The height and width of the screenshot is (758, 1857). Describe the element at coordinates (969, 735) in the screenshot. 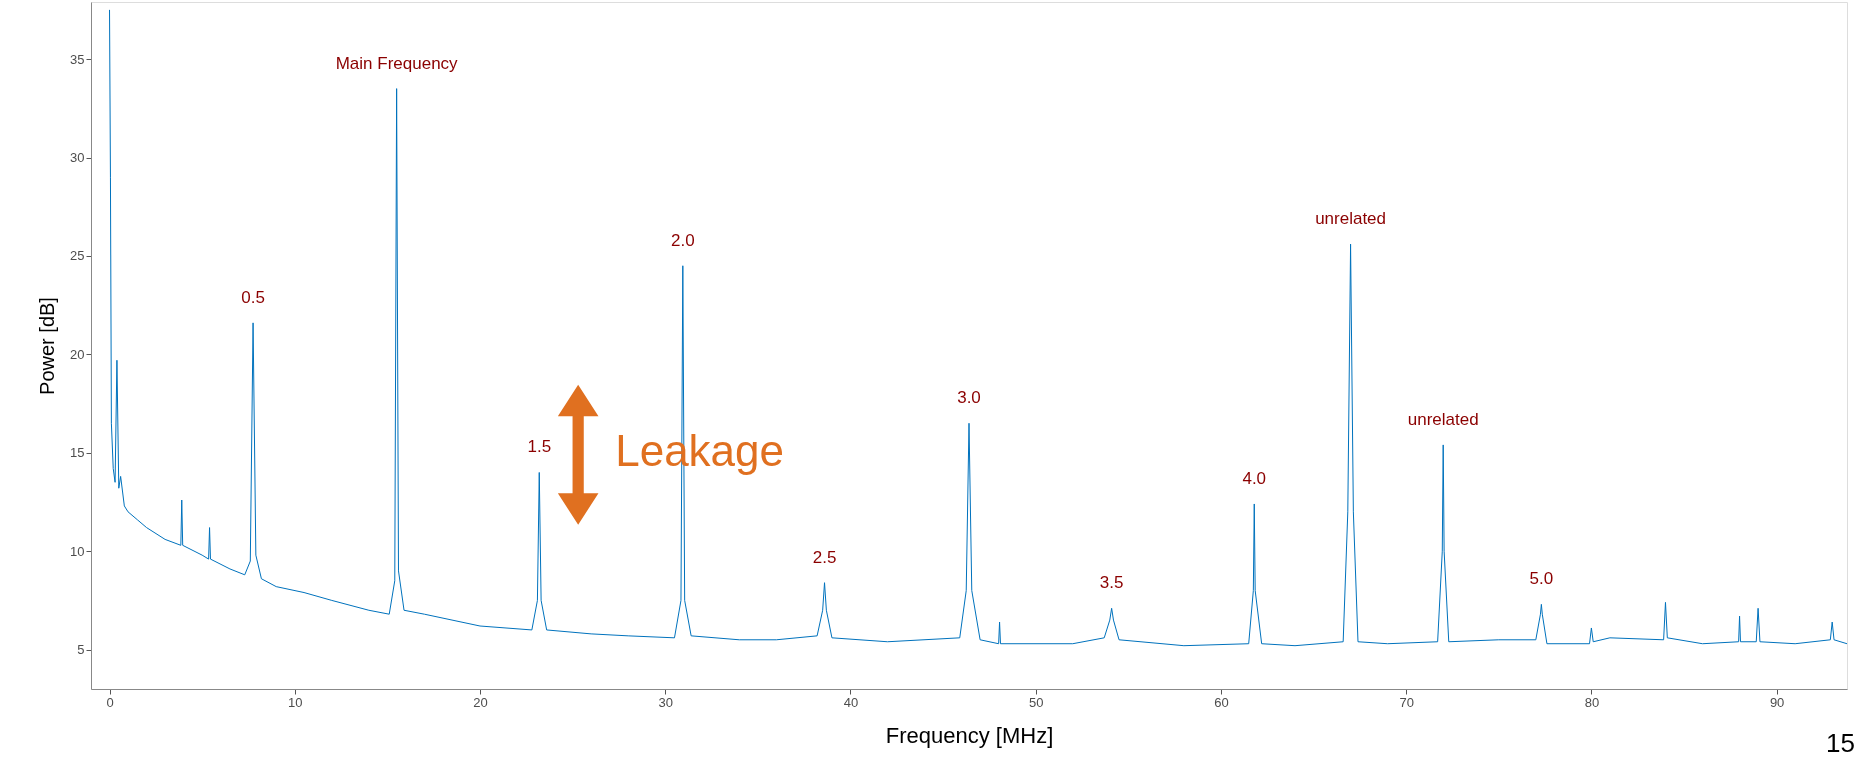

I see `x-axis-title: Frequency [MHz]` at that location.